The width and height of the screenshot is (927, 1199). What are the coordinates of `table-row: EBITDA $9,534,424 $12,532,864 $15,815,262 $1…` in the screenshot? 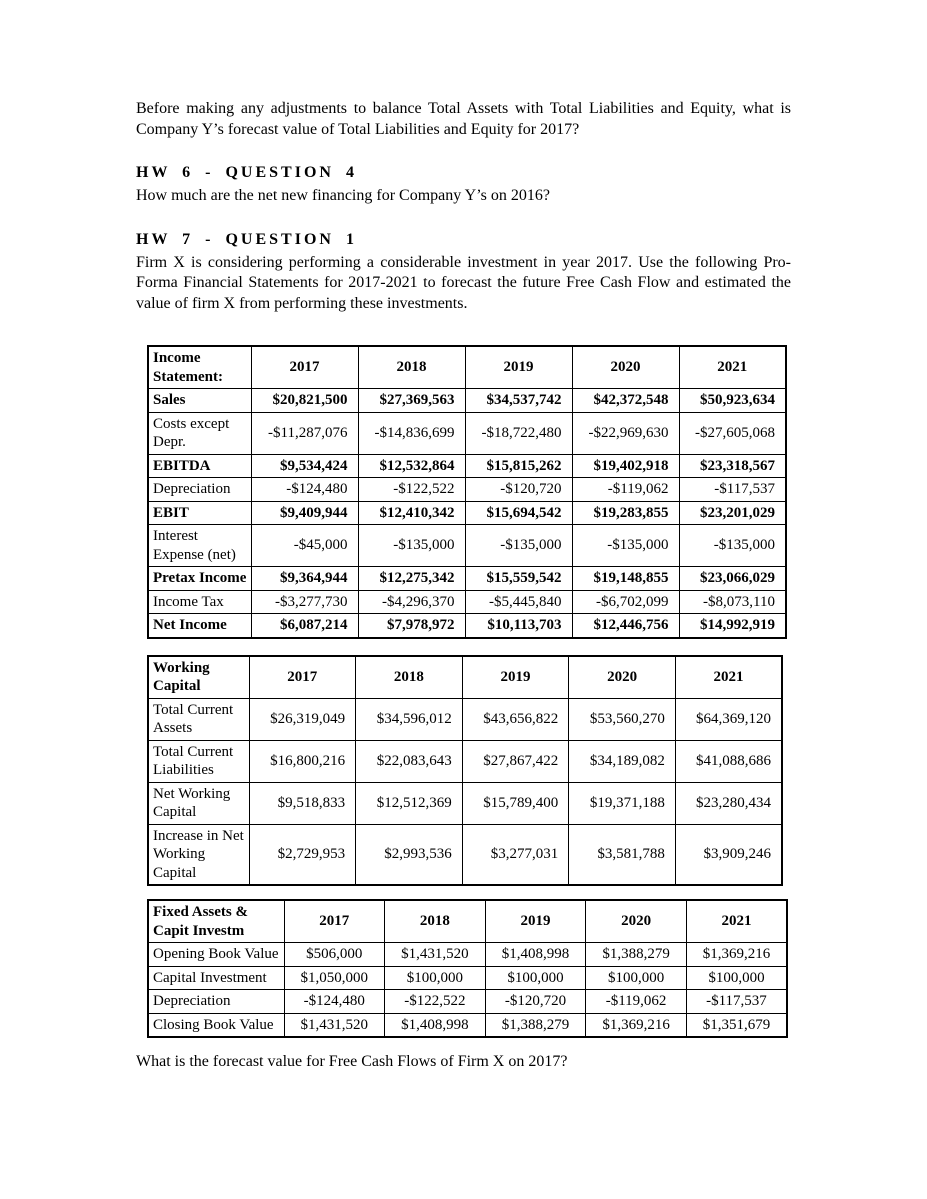 It's located at (467, 465).